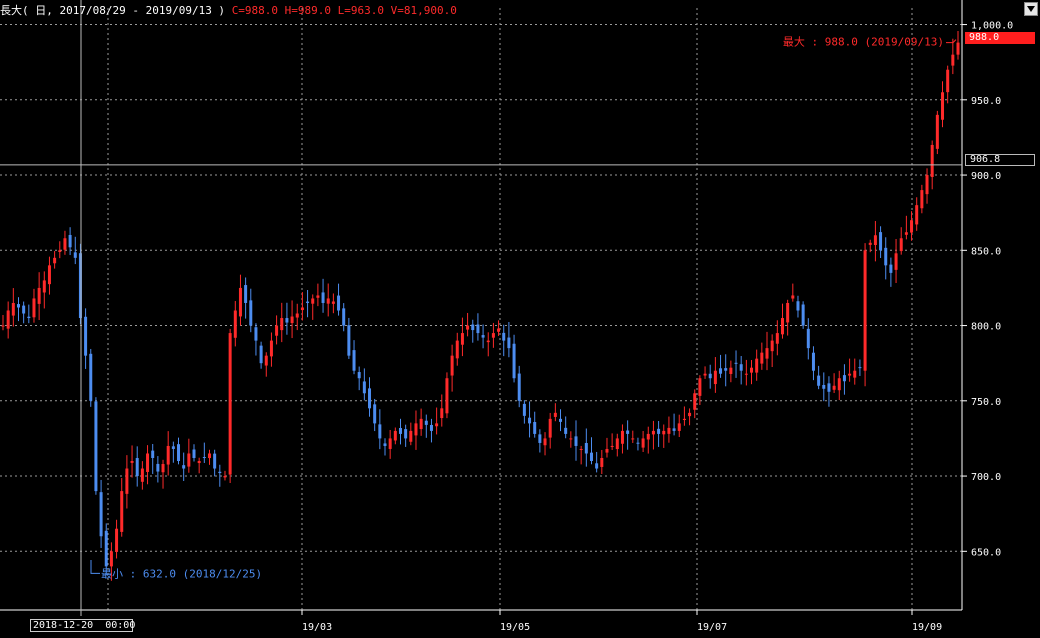  What do you see at coordinates (927, 627) in the screenshot?
I see `x-tick-label: 19/09` at bounding box center [927, 627].